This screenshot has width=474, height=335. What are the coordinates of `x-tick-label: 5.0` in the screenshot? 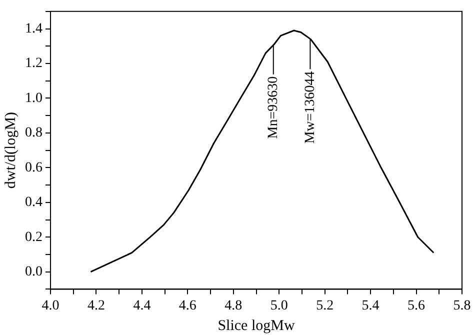 It's located at (279, 306).